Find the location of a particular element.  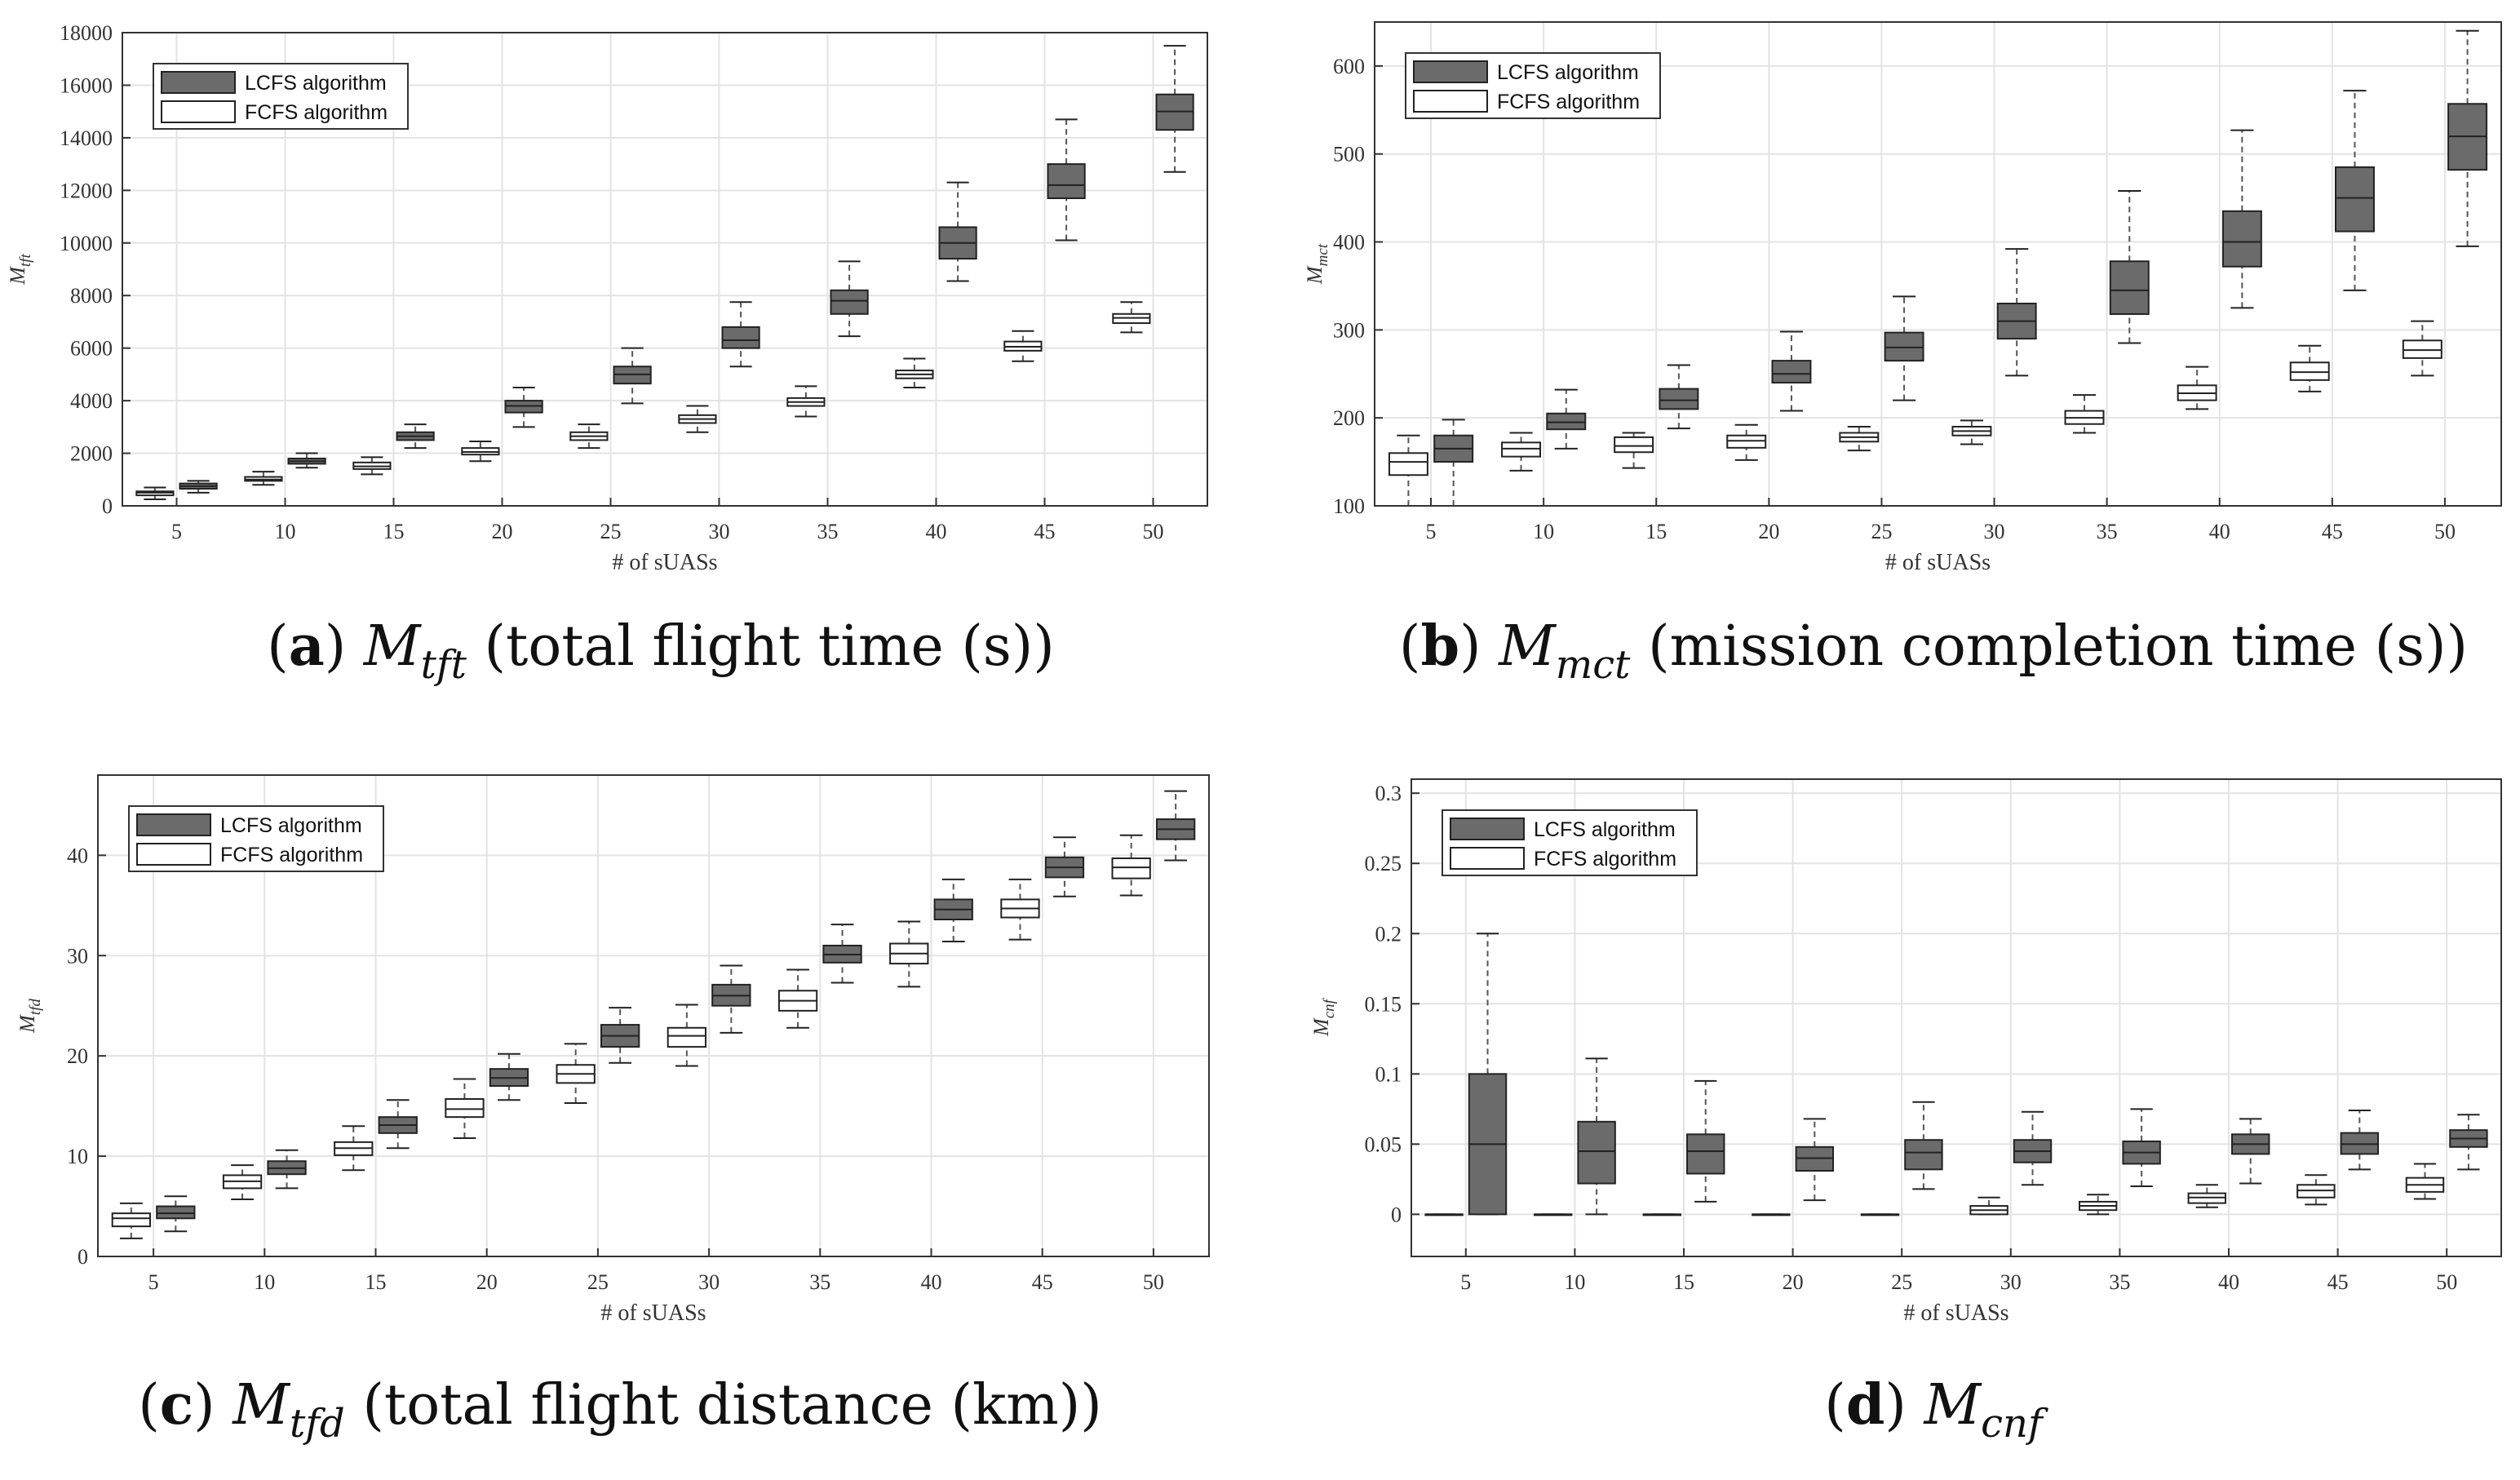

caption-letter: d is located at coordinates (1865, 1405).